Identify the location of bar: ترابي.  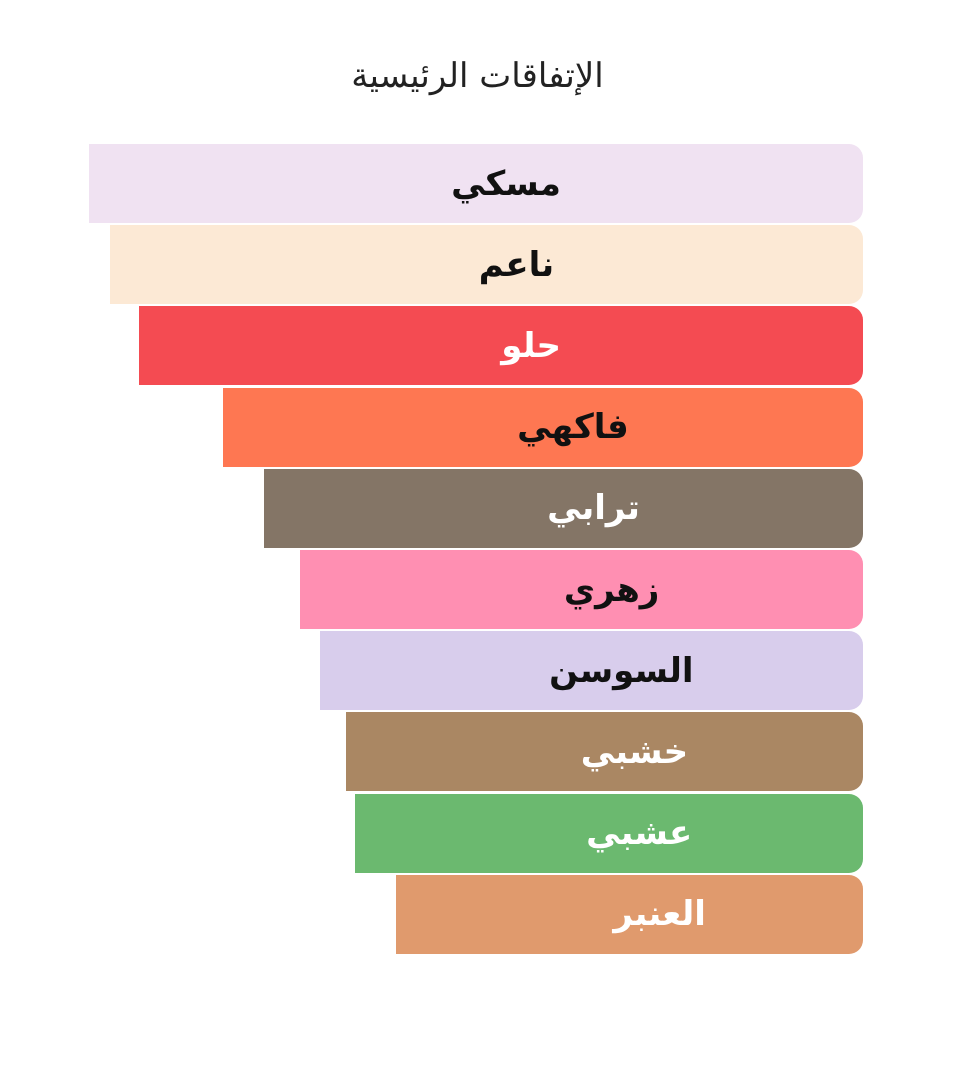
(563, 508).